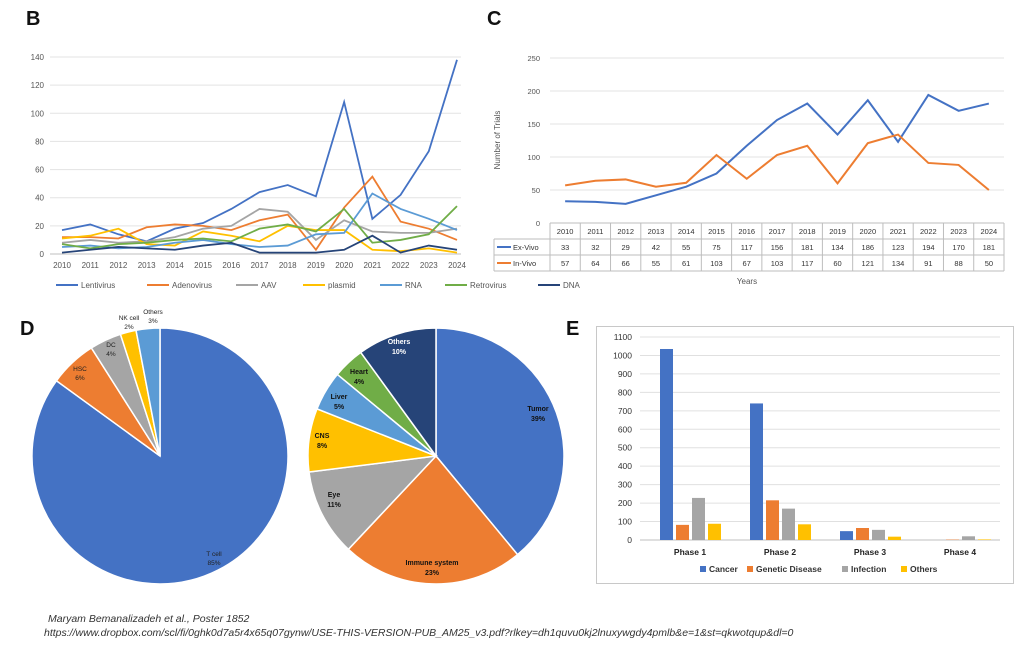 This screenshot has width=1024, height=646. What do you see at coordinates (129, 327) in the screenshot?
I see `d1-slice-pct: 2%` at bounding box center [129, 327].